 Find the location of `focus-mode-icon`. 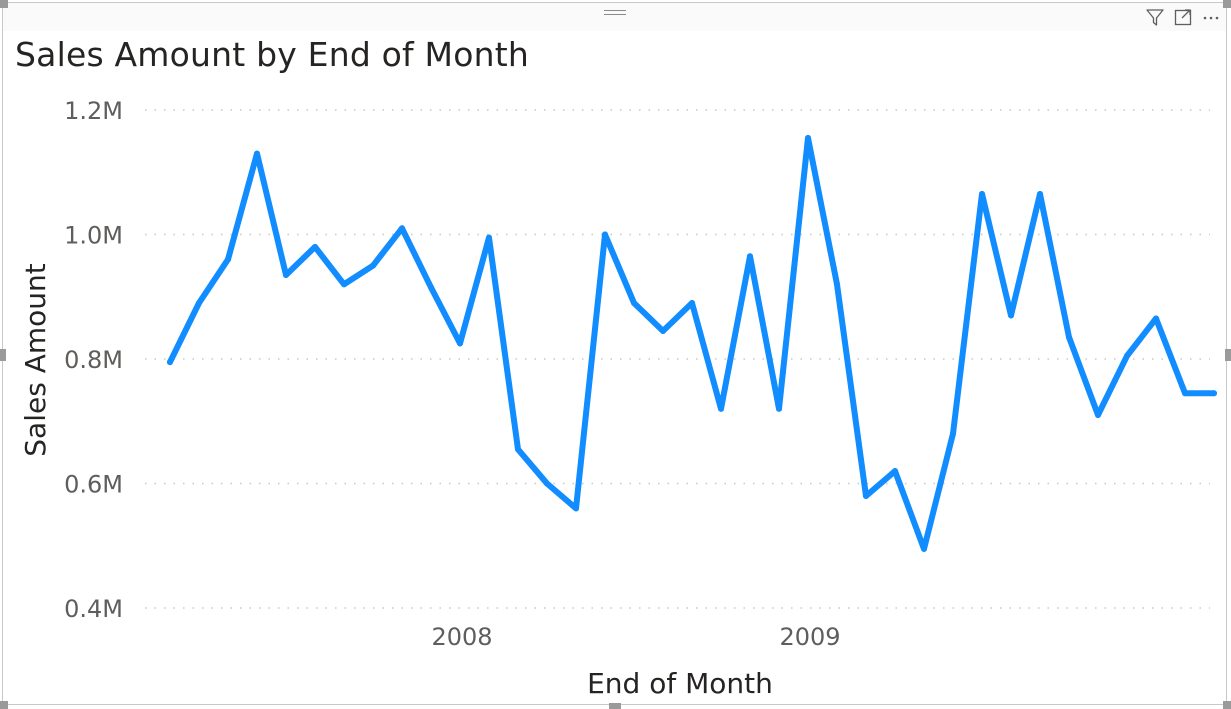

focus-mode-icon is located at coordinates (1183, 17).